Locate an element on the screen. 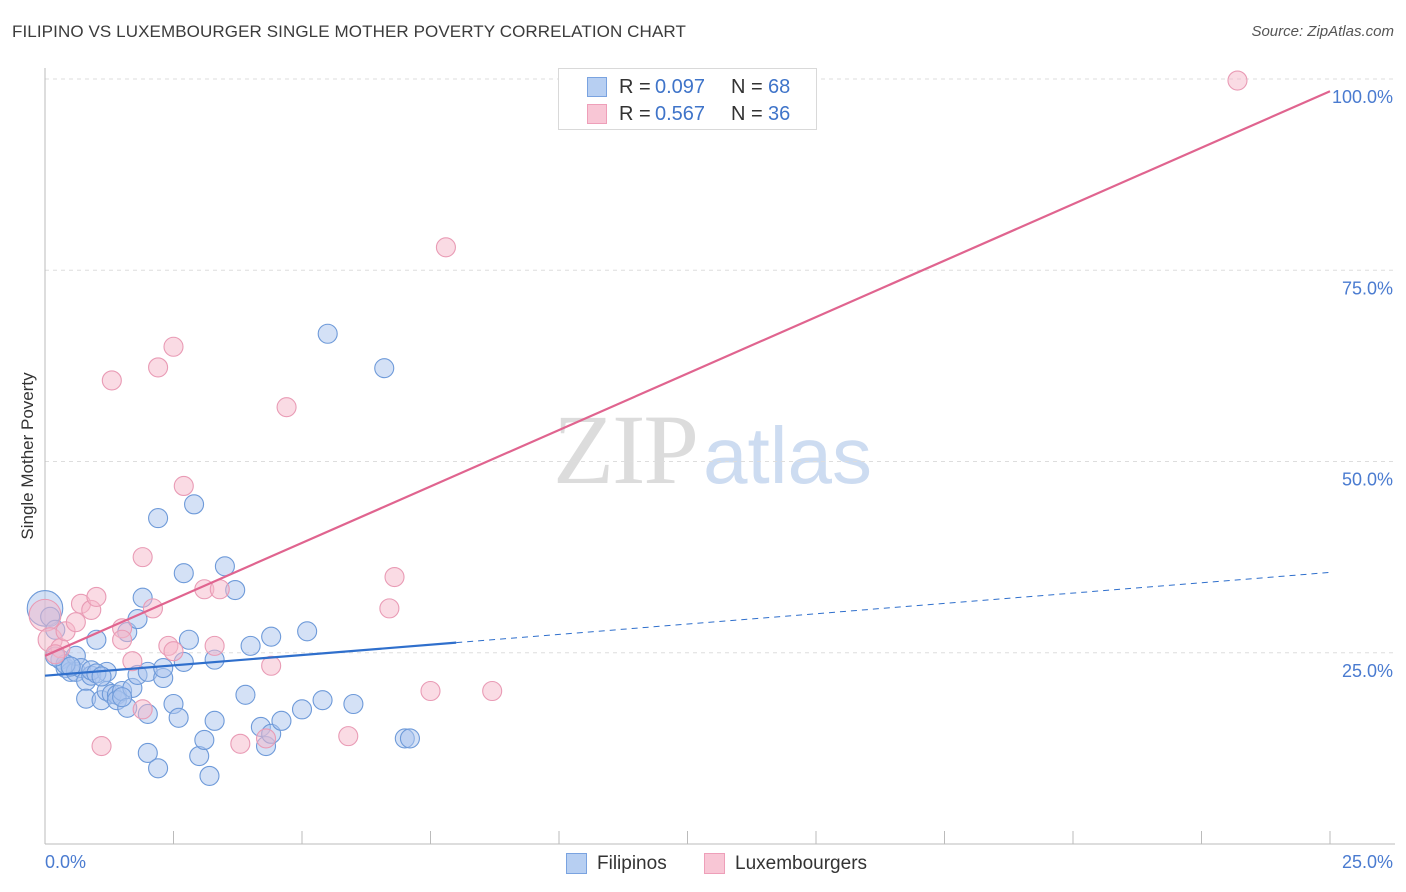 This screenshot has height=892, width=1406. series-legend: Filipinos Luxembourgers is located at coordinates (703, 865).